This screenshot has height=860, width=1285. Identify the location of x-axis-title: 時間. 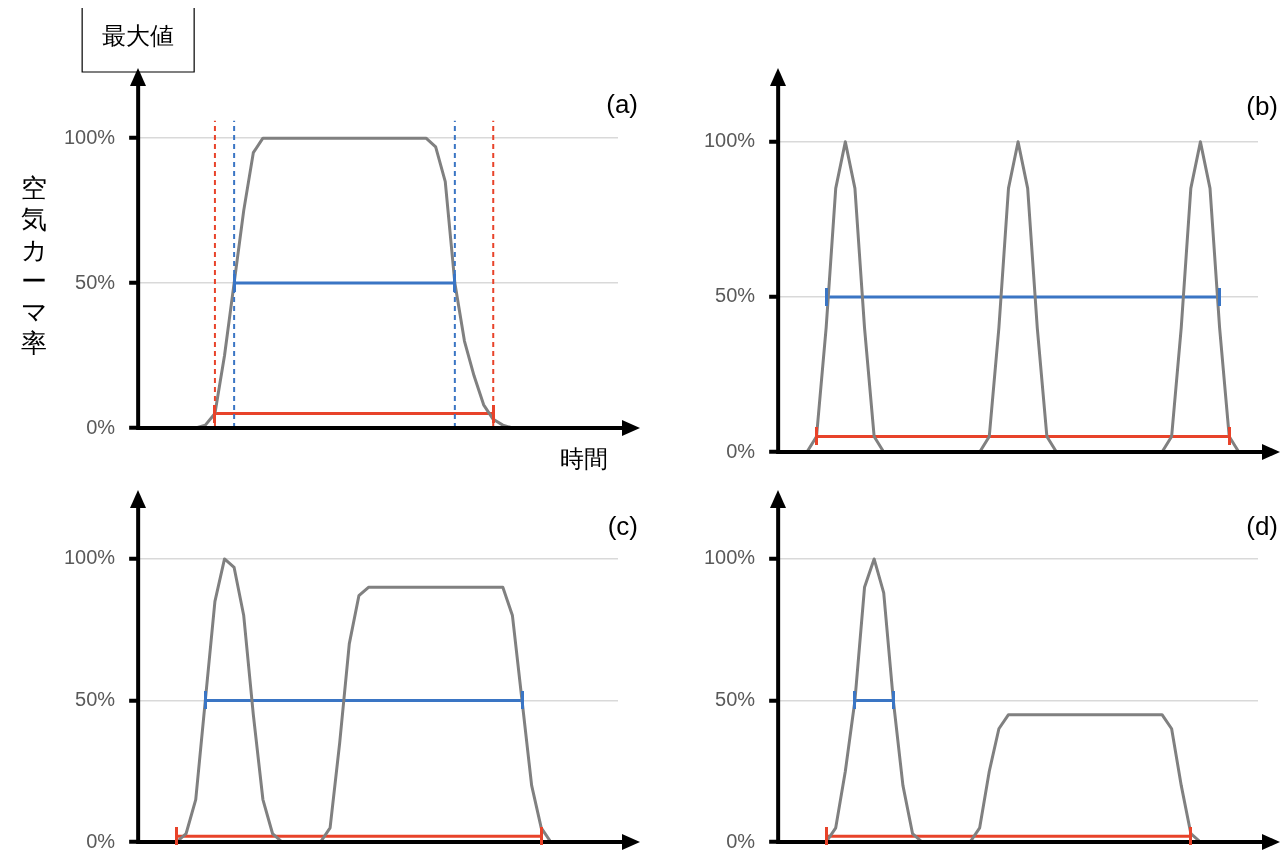
(584, 458).